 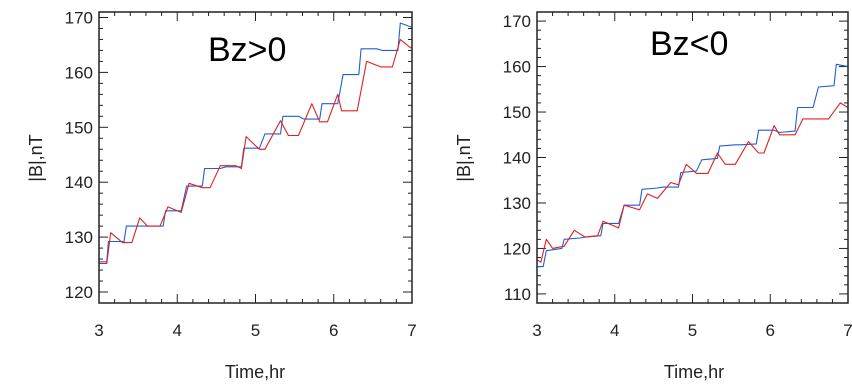 I want to click on panel-title: Bz<0, so click(x=689, y=44).